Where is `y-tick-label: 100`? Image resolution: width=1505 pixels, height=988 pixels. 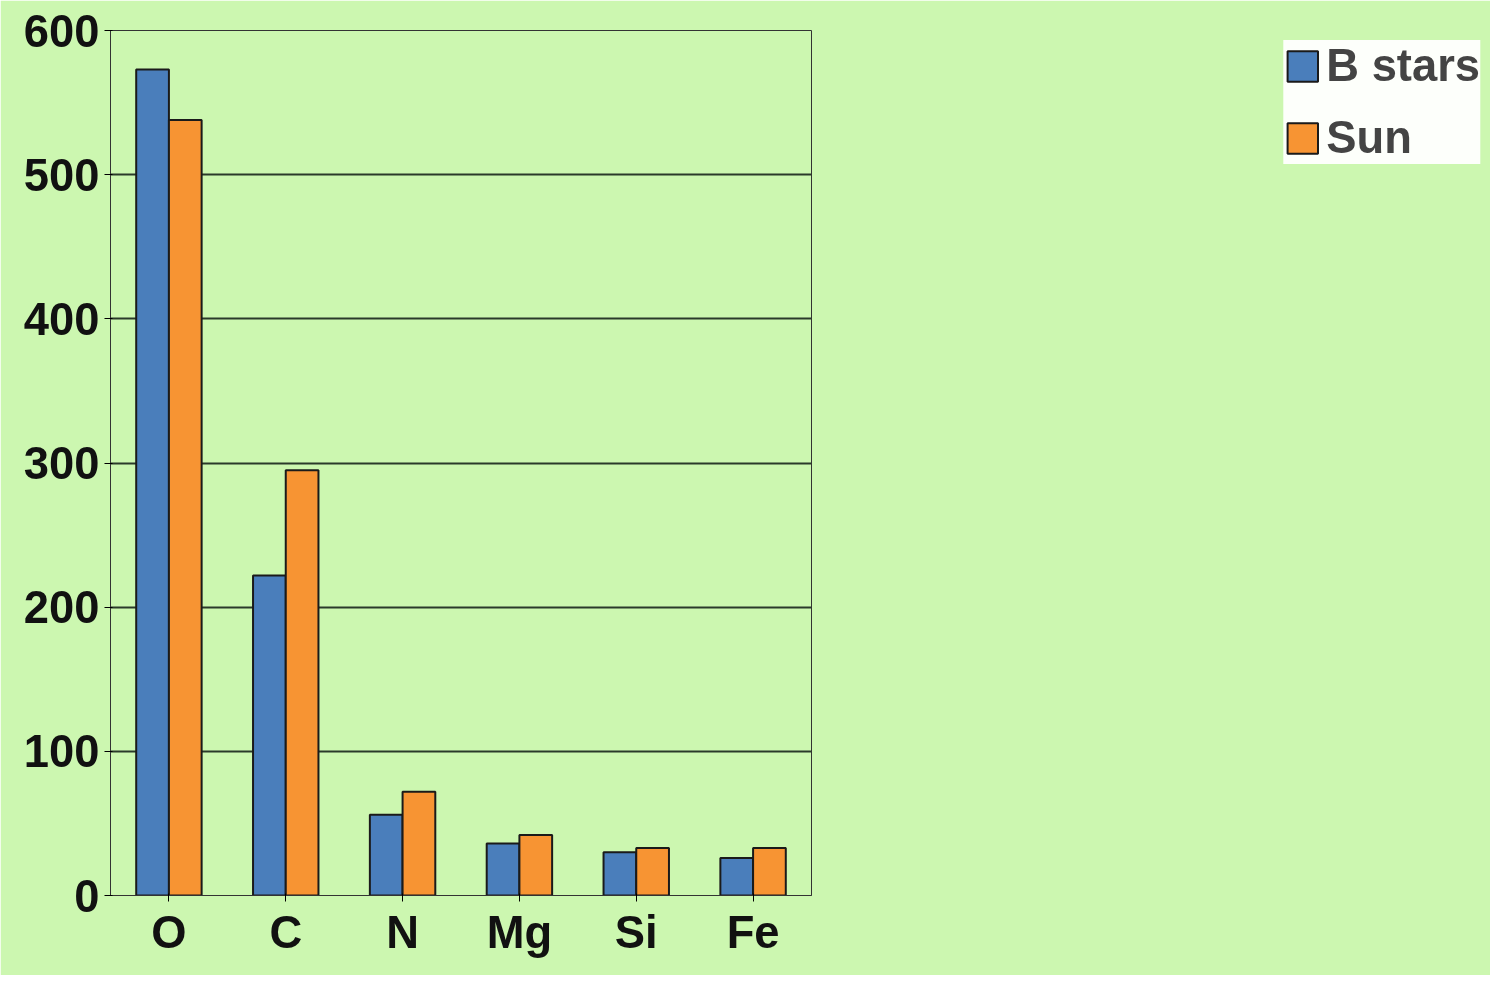 y-tick-label: 100 is located at coordinates (61, 752).